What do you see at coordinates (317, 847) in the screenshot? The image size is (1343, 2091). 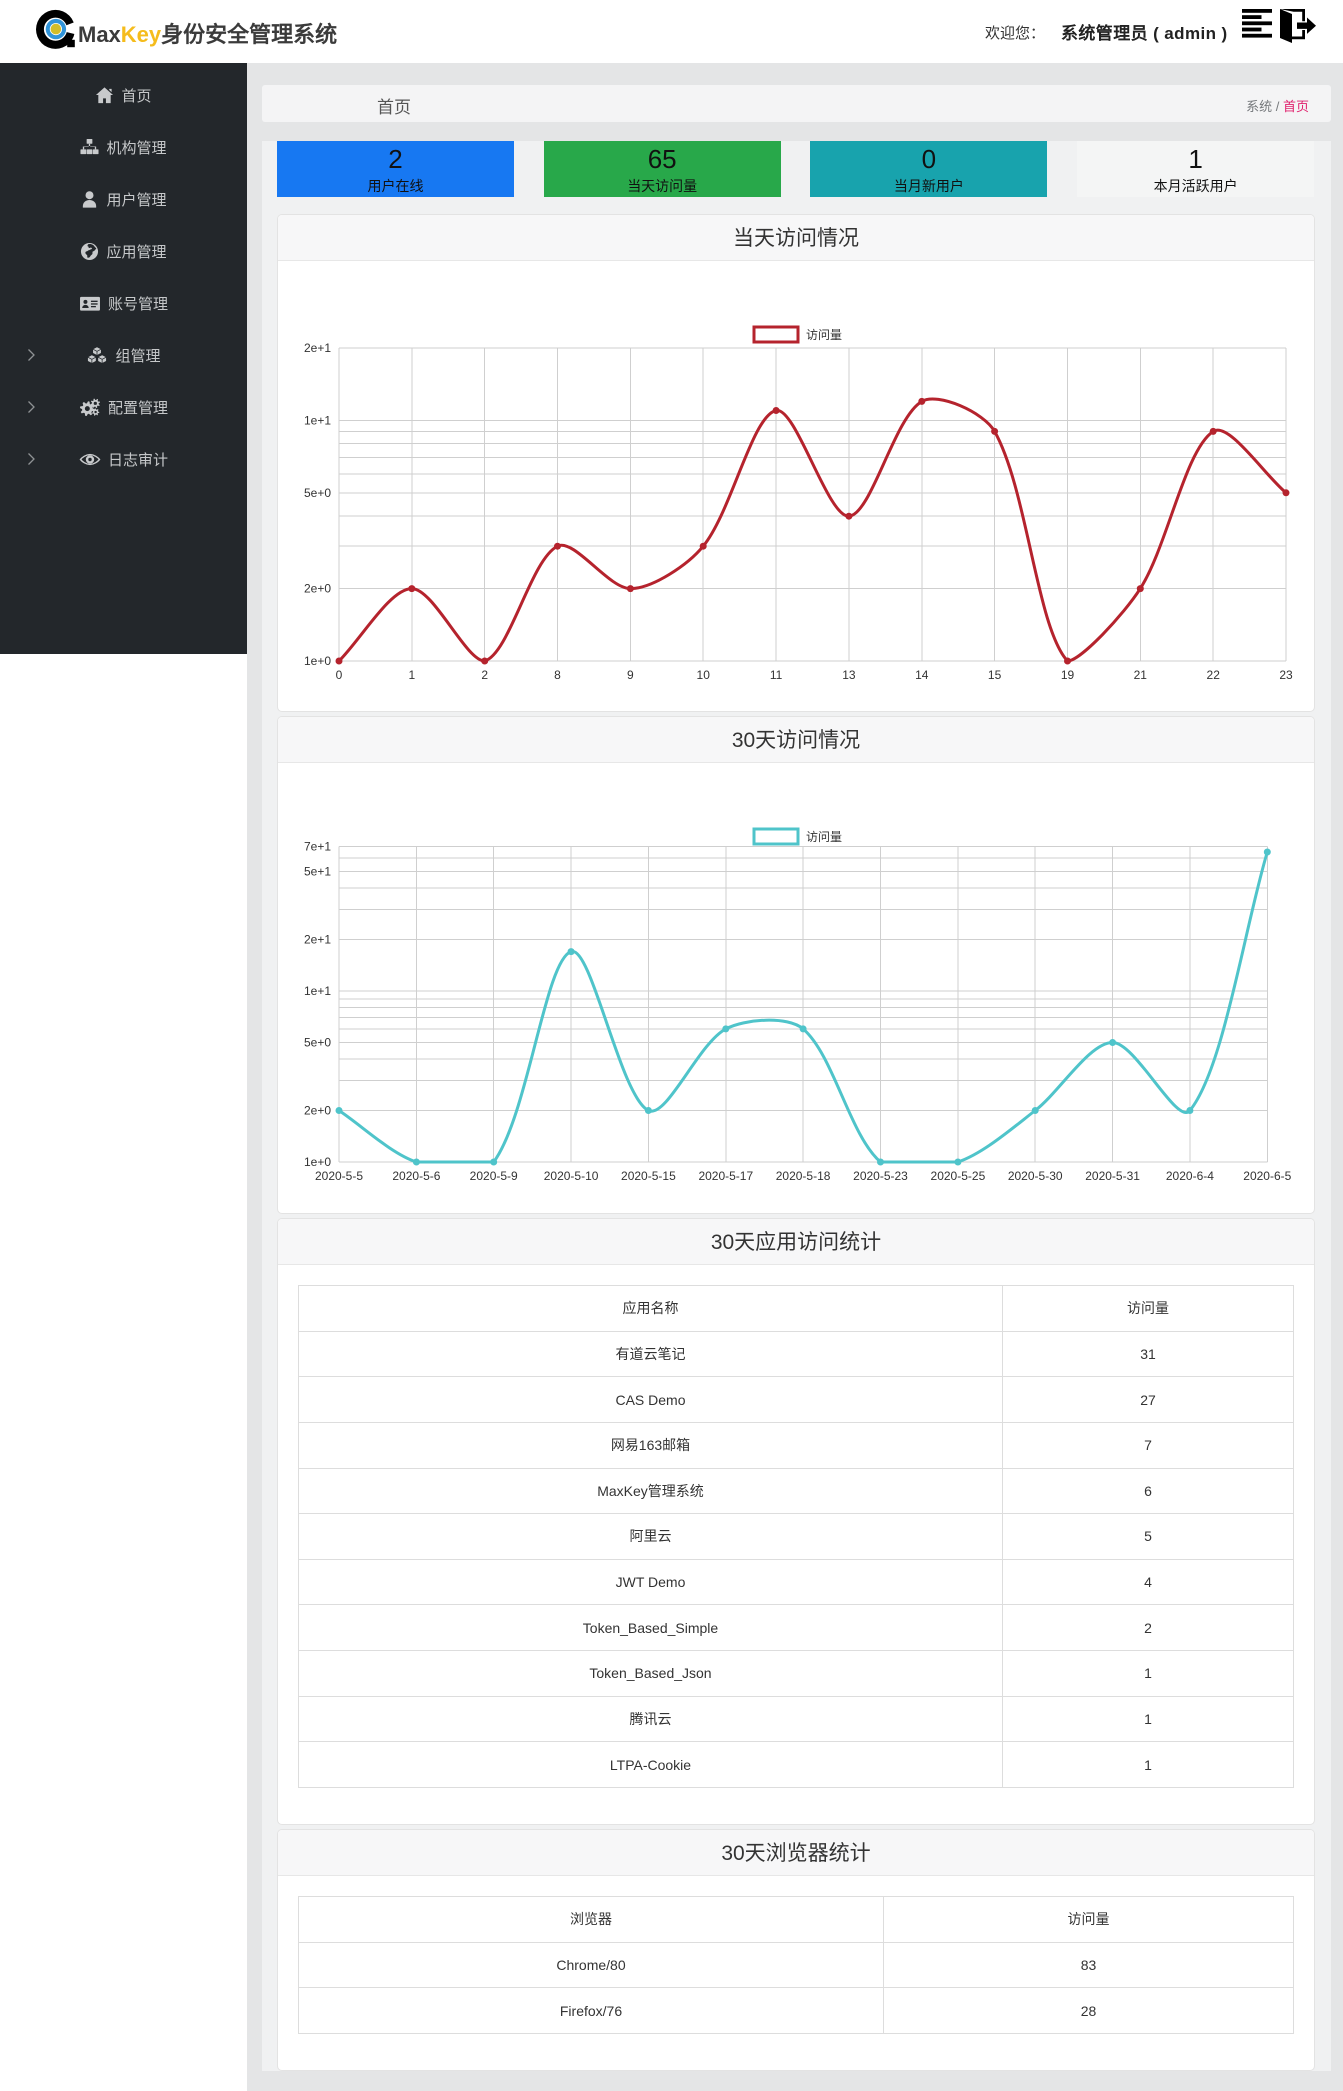 I see `svg-text: 7e+1` at bounding box center [317, 847].